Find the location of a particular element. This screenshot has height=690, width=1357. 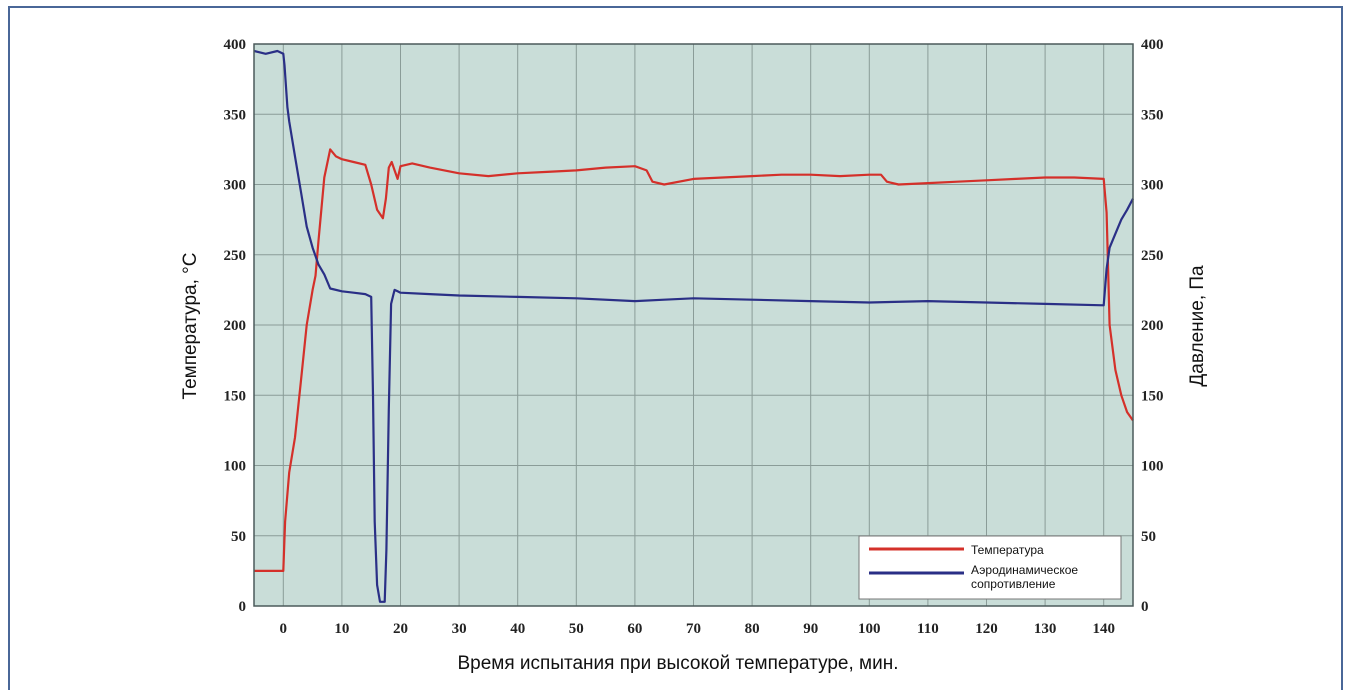

x-tick-label: 0 is located at coordinates (284, 629).